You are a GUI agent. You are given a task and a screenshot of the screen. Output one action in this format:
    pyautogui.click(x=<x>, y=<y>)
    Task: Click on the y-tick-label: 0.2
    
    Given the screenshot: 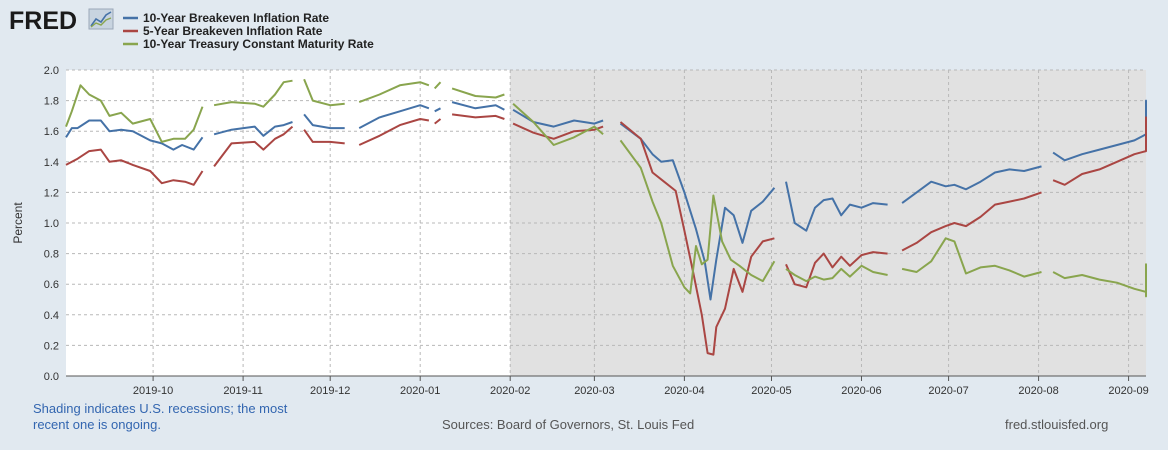 What is the action you would take?
    pyautogui.click(x=51, y=346)
    